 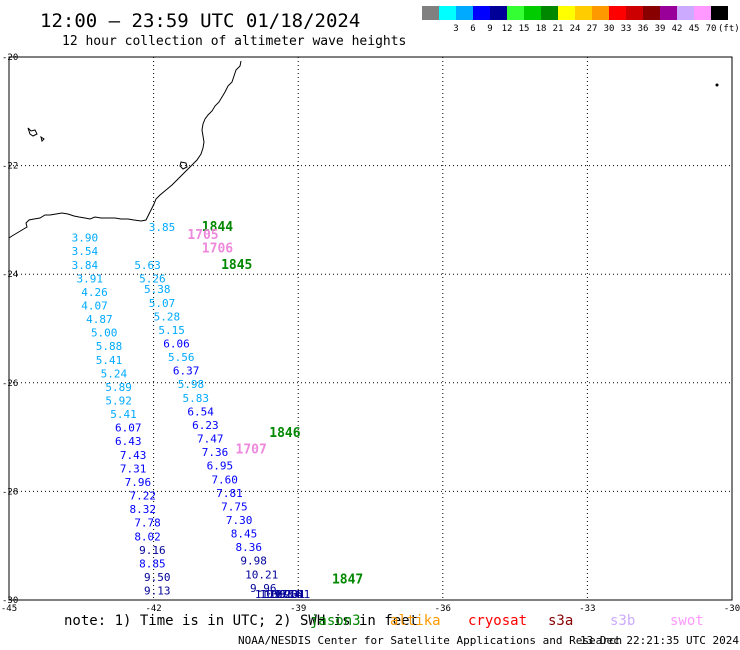 What do you see at coordinates (104, 333) in the screenshot?
I see `swh-value: 5.00` at bounding box center [104, 333].